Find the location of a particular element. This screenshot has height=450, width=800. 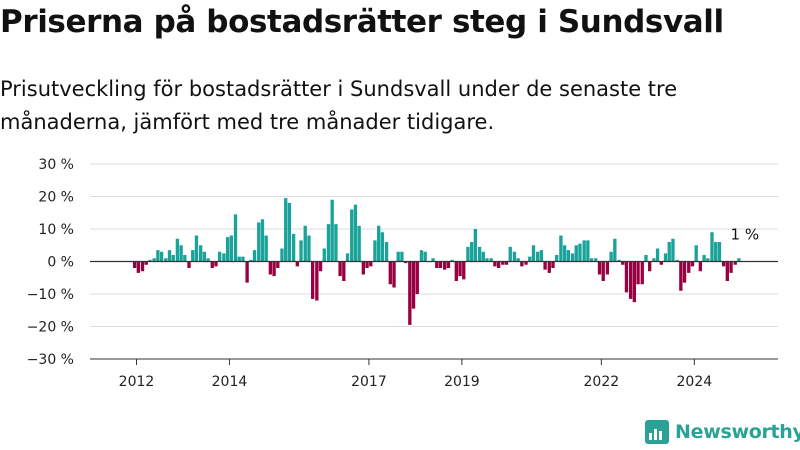

bar-chart-icon is located at coordinates (657, 432).